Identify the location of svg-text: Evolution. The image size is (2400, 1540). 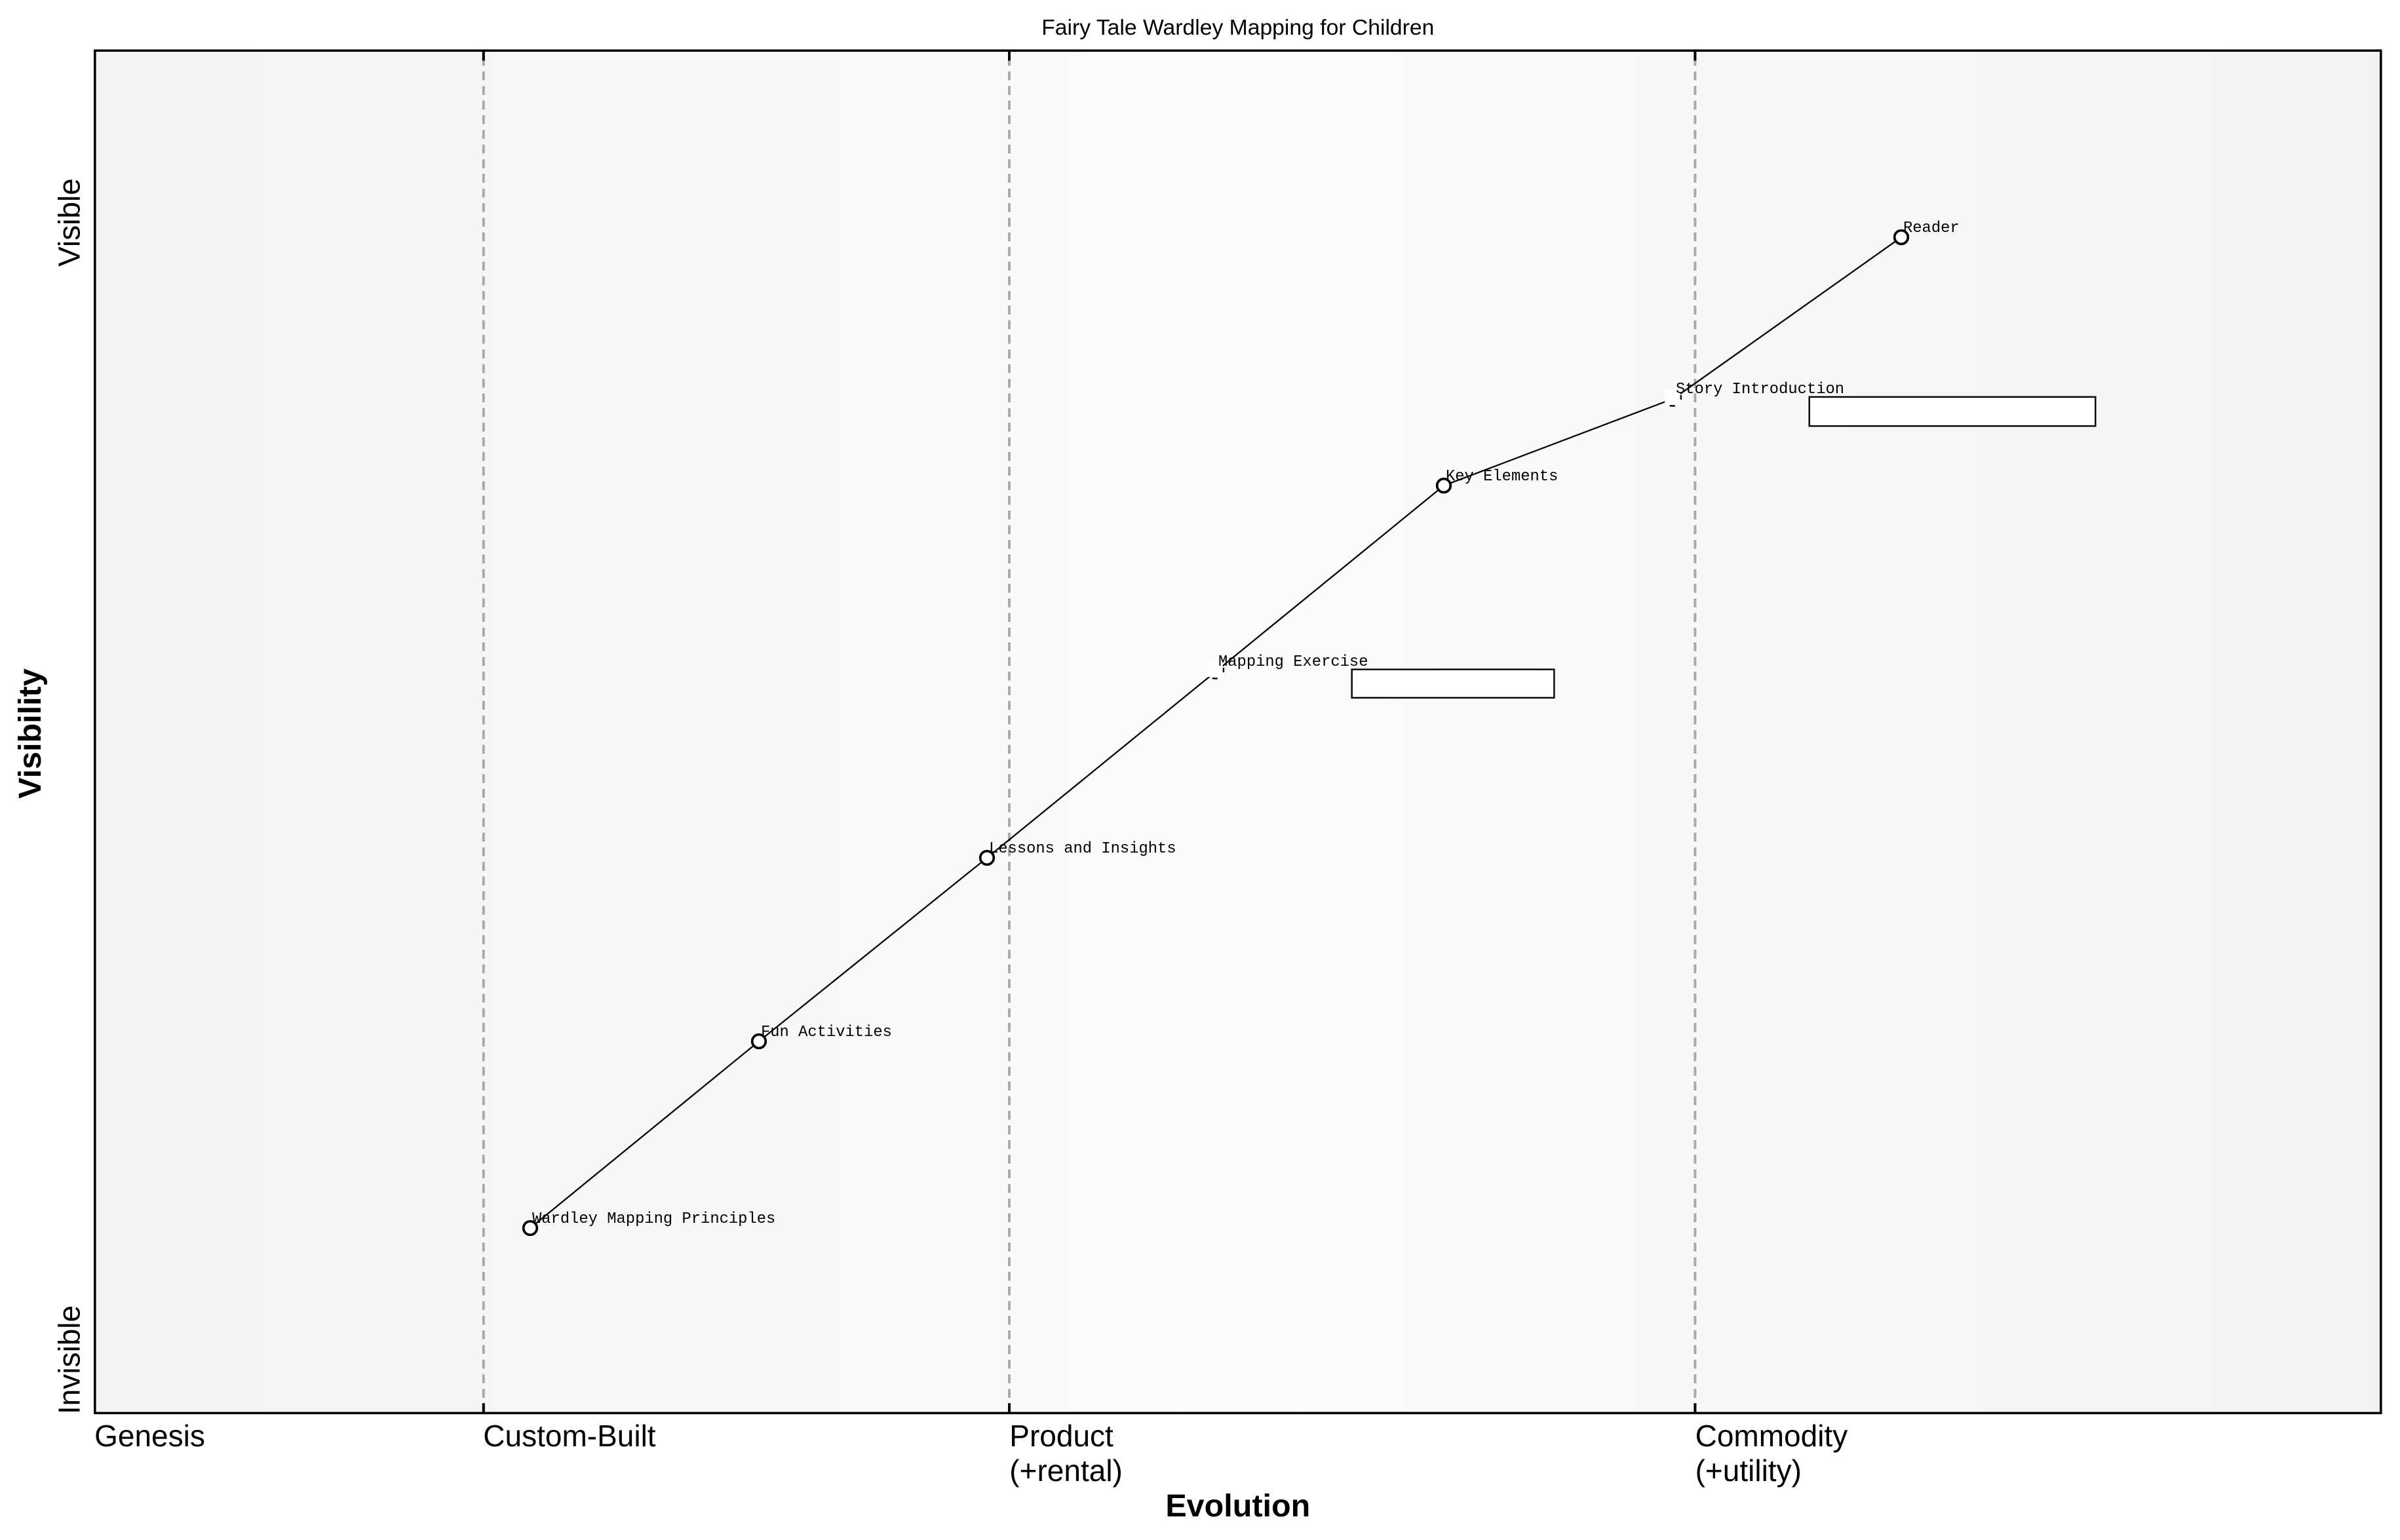
(1237, 1506).